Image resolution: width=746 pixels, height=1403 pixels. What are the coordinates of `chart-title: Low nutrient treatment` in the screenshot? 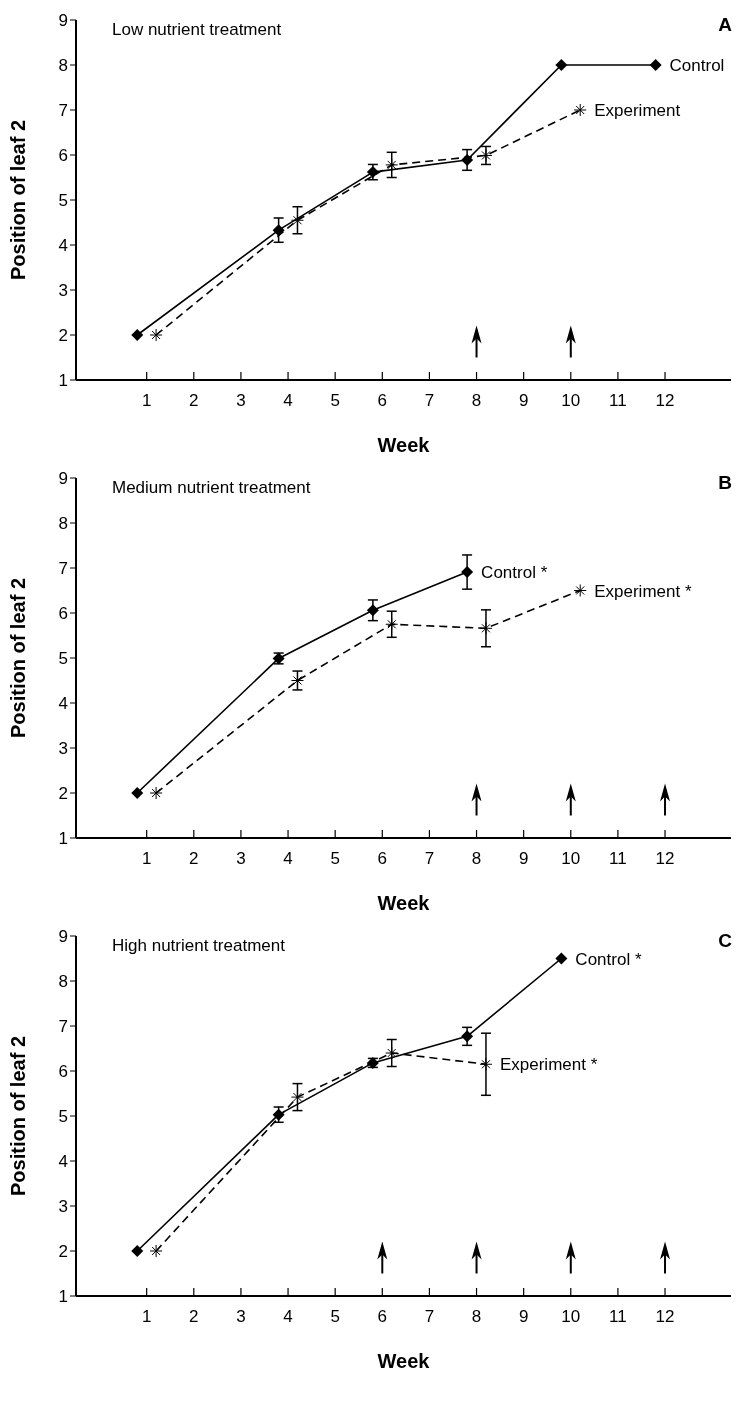 It's located at (197, 30).